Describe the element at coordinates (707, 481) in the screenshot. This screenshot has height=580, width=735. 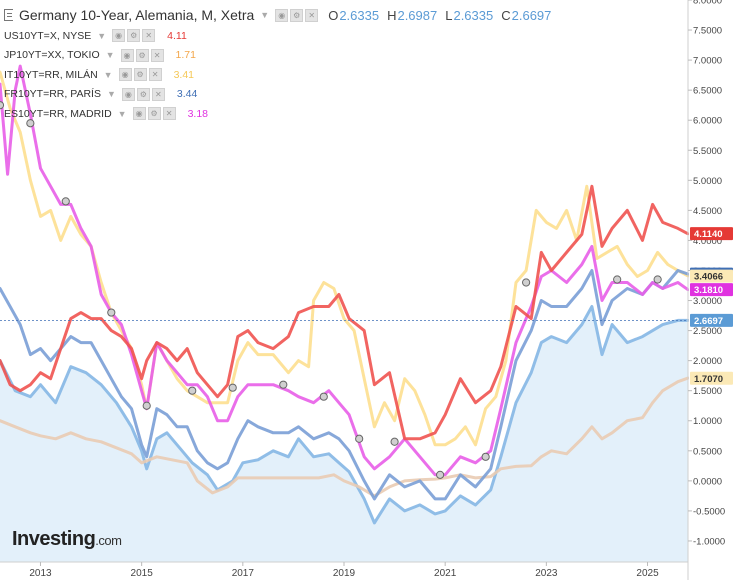
I see `y-tick-label: 0.0000` at that location.